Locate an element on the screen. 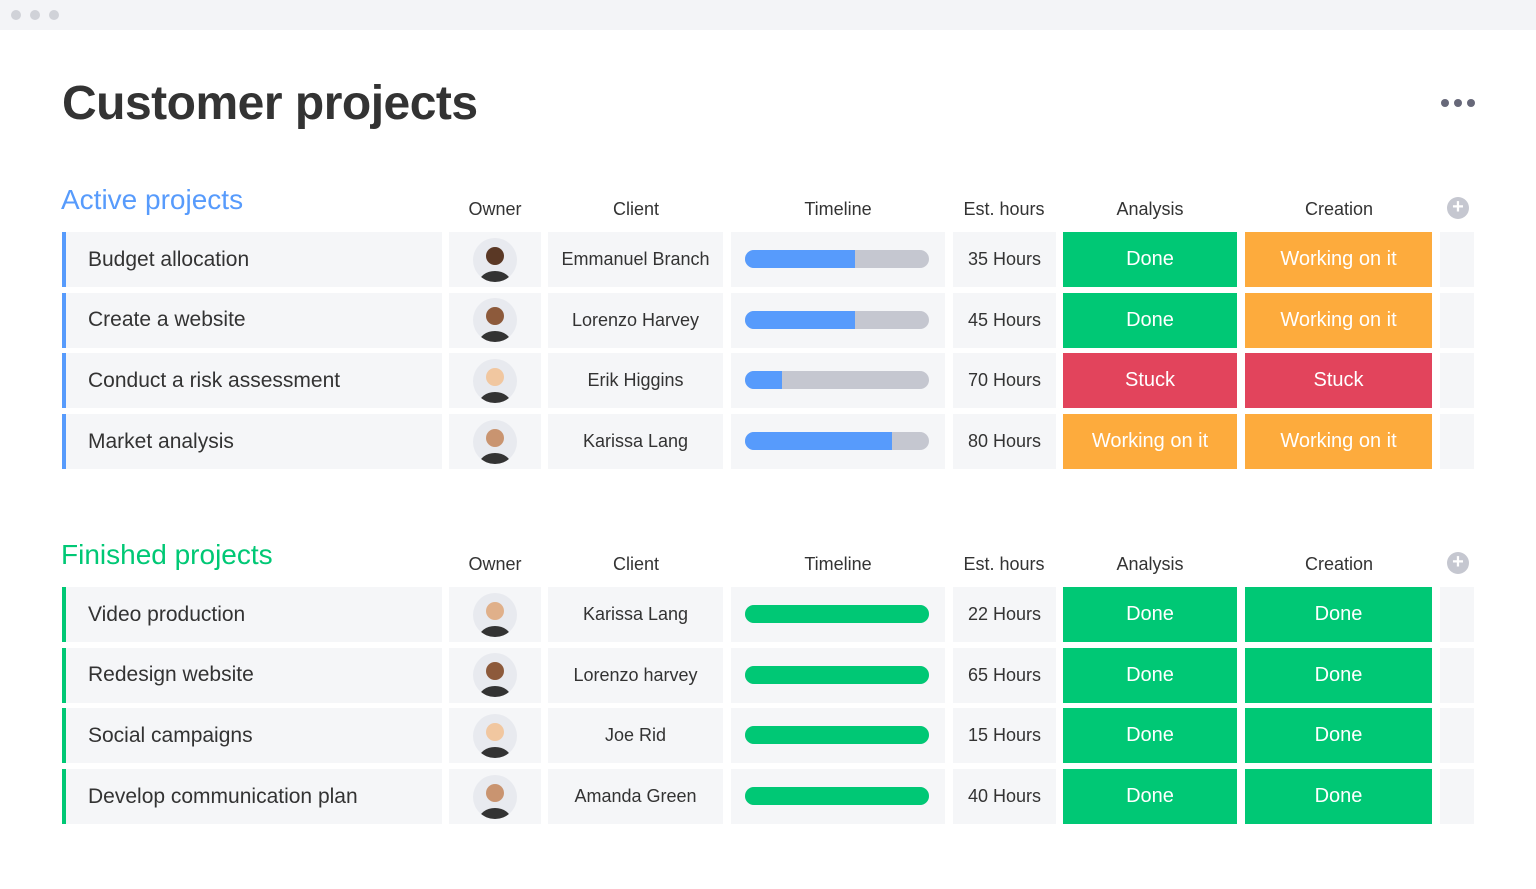 The height and width of the screenshot is (889, 1536). client-cell: Emmanuel Branch is located at coordinates (635, 259).